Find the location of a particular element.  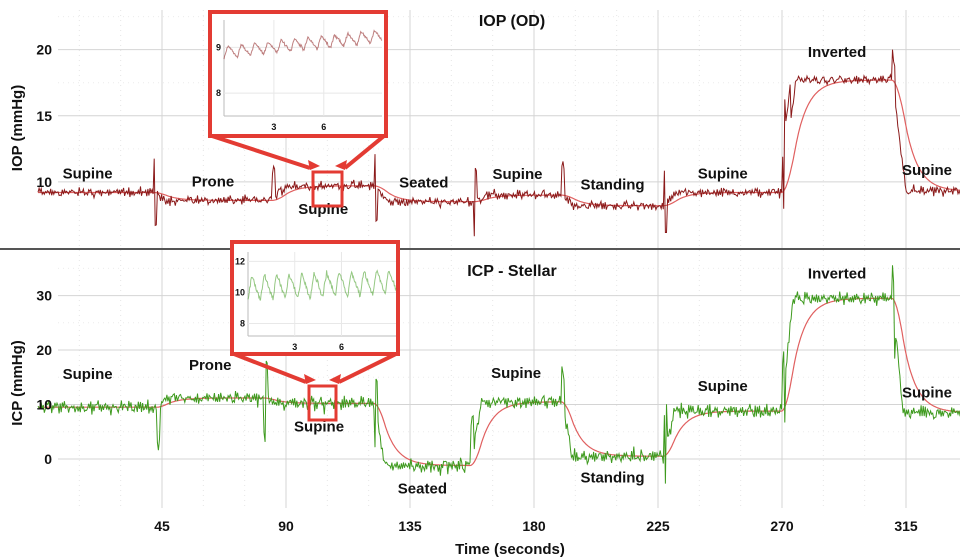

x-axis-label: Time (seconds) is located at coordinates (510, 549).